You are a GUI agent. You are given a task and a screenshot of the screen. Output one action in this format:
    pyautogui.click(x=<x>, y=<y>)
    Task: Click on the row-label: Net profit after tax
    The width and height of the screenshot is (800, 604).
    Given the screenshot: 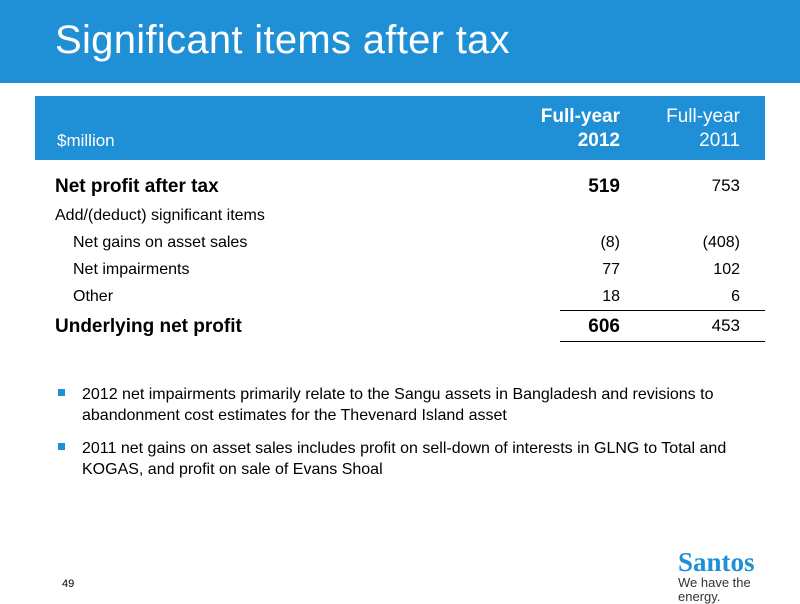 What is the action you would take?
    pyautogui.click(x=137, y=186)
    